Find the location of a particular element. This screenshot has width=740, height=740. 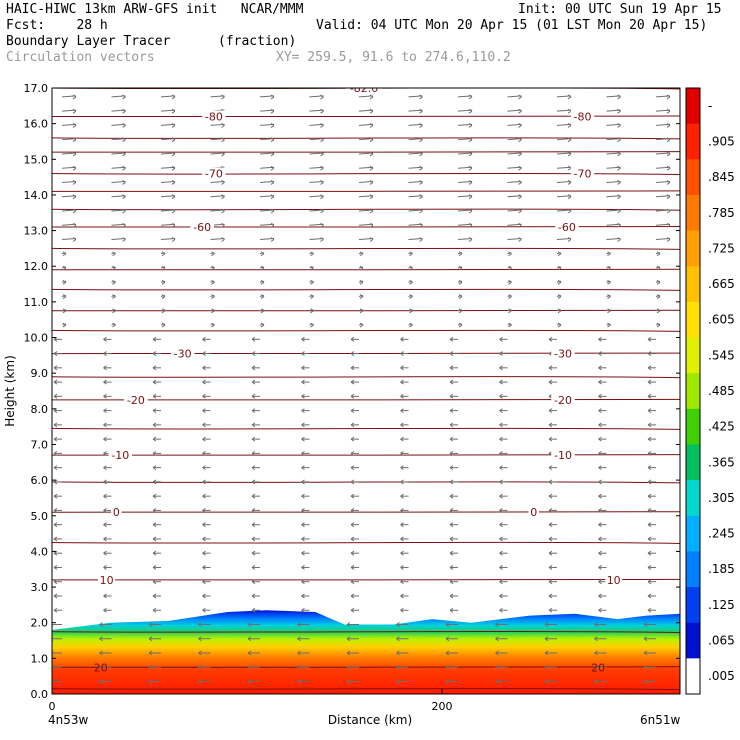

x-axis-label: Distance (km) is located at coordinates (370, 720).